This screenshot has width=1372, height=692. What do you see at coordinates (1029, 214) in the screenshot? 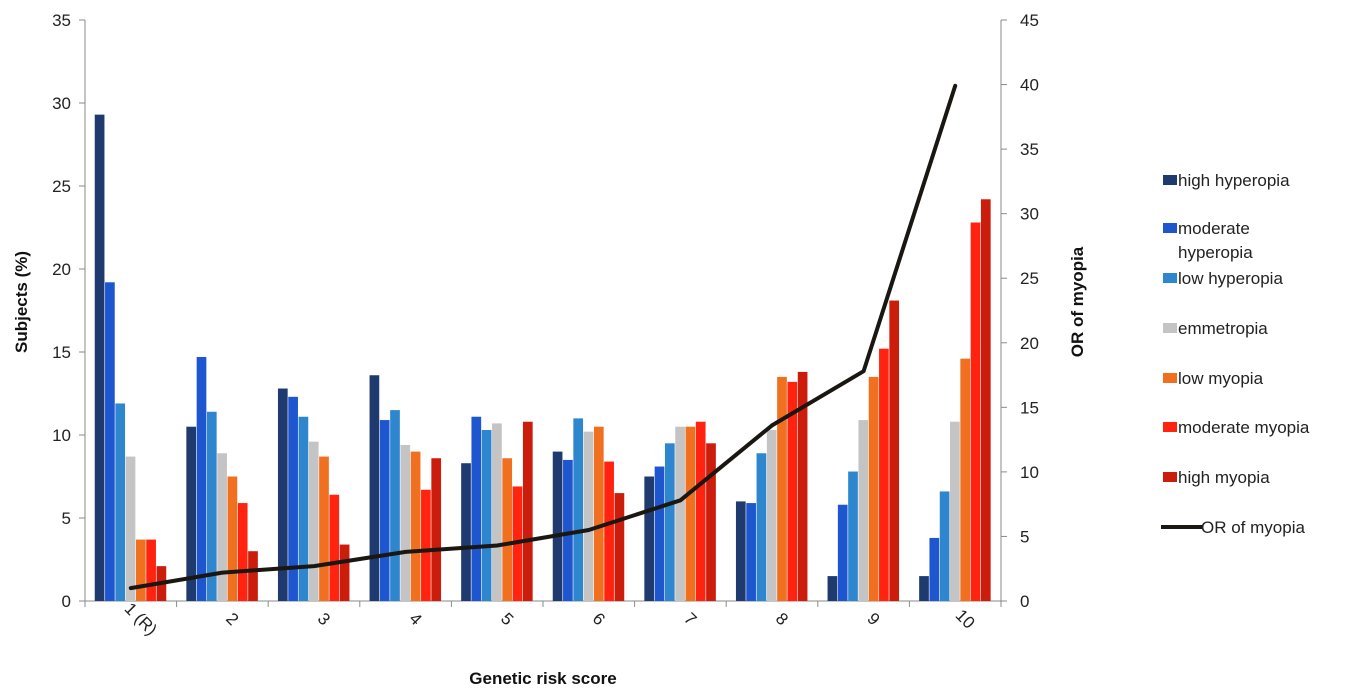
I see `y2-tick-label: 30` at bounding box center [1029, 214].